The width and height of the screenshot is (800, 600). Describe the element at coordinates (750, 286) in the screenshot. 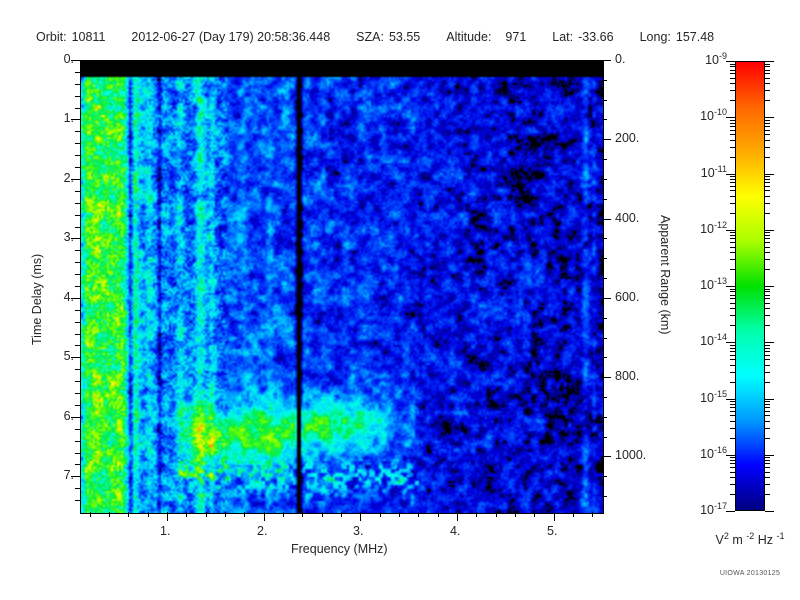

I see `colorbar-gradient-frame` at that location.